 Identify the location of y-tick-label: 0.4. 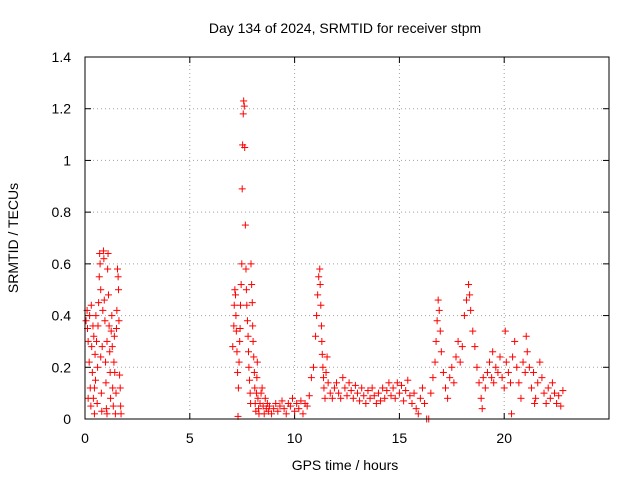
(62, 316).